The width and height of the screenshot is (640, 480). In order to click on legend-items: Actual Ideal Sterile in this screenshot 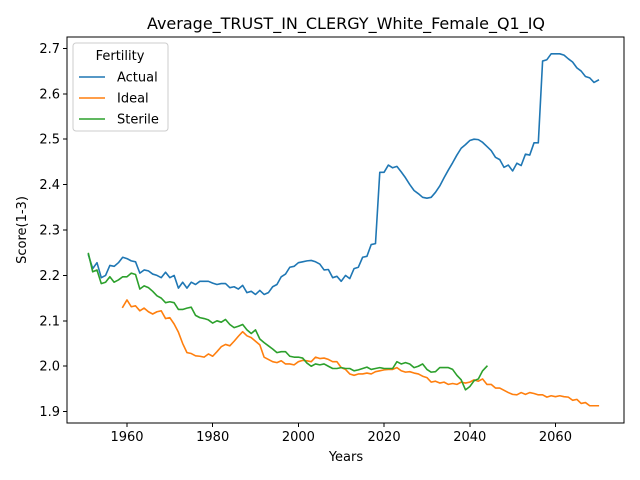, I will do `click(119, 99)`.